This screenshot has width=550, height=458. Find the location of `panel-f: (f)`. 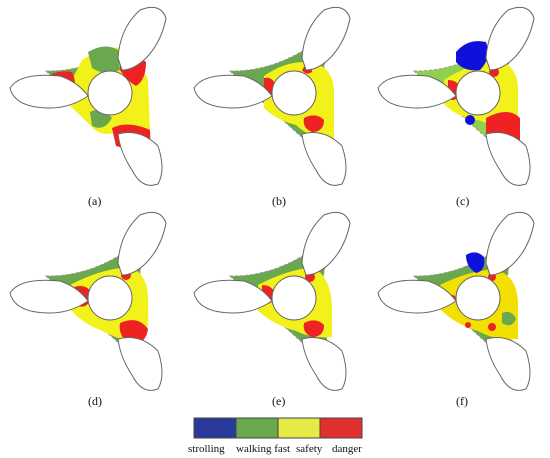

panel-f: (f) is located at coordinates (456, 309).